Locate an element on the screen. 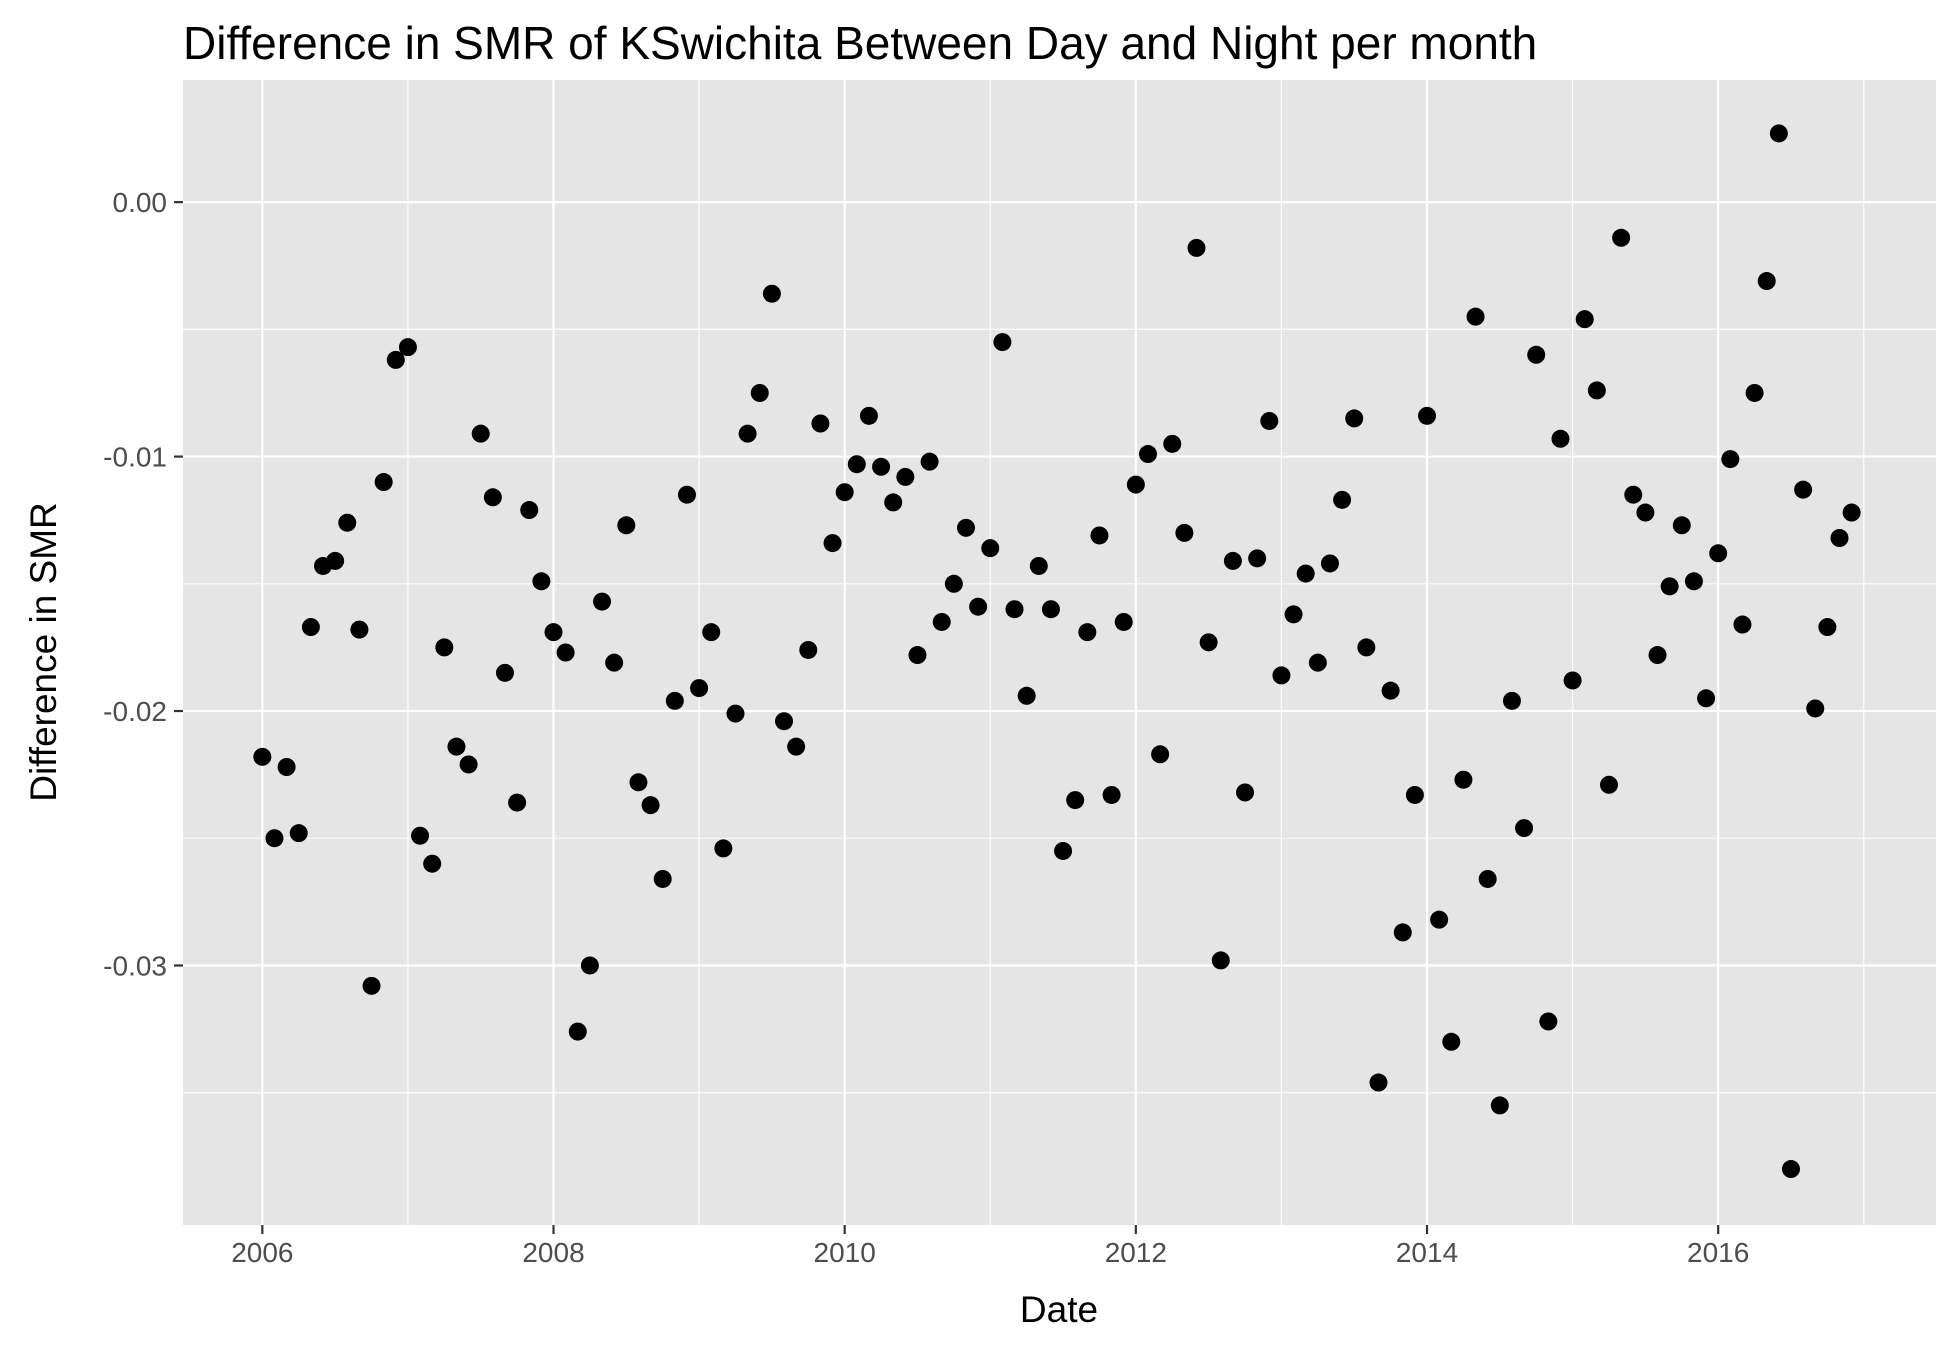 The height and width of the screenshot is (1349, 1950). x-tick-label: 2010 is located at coordinates (845, 1252).